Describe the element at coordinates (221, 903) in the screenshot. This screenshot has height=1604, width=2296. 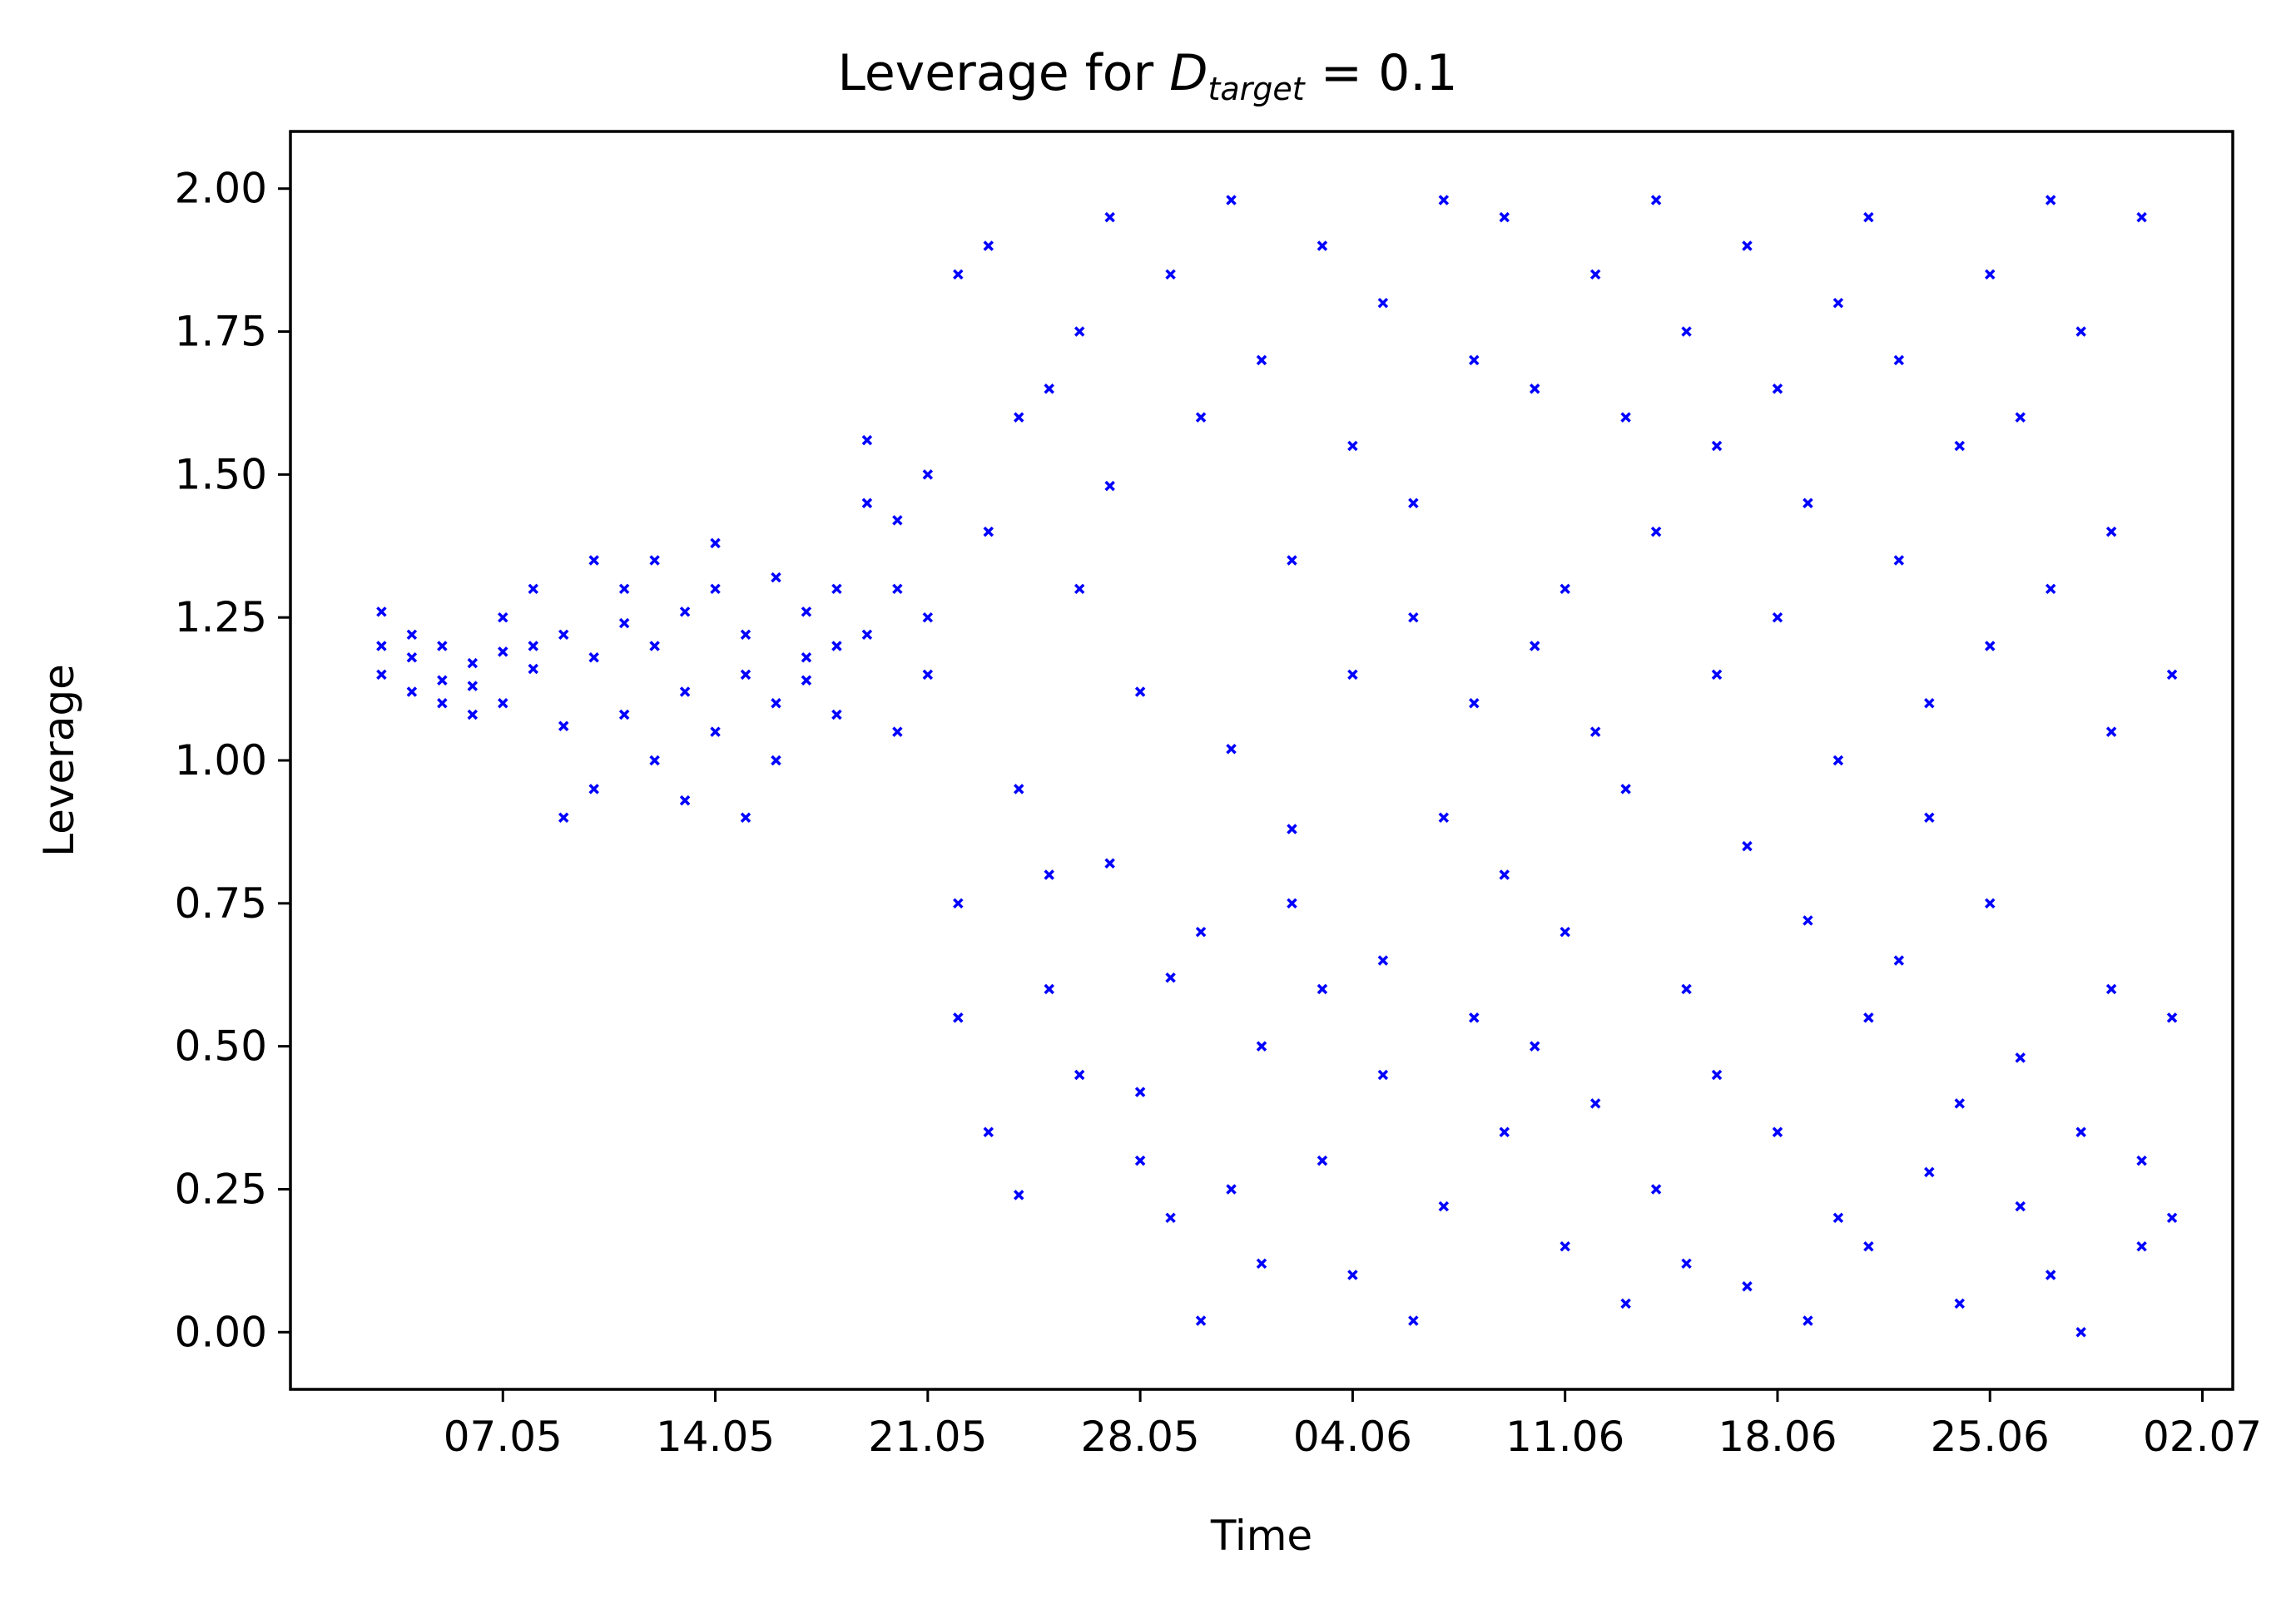
I see `y-tick-label: 0.75` at that location.